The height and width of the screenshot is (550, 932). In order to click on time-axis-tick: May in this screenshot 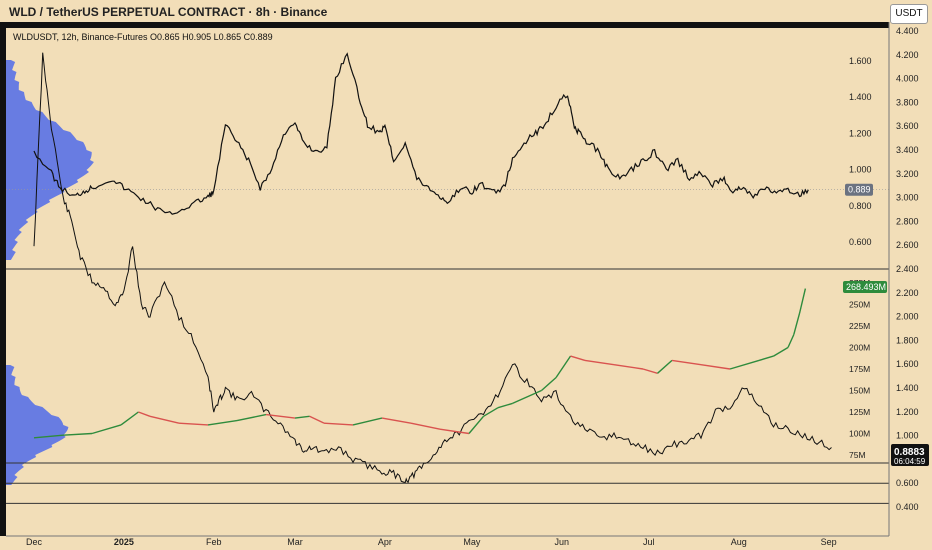, I will do `click(472, 542)`.